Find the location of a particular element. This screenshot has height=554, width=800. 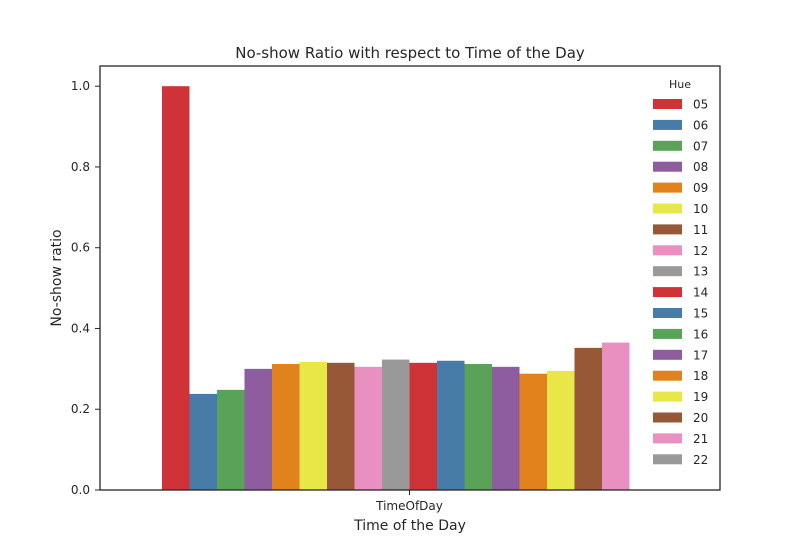

legend: Hue 05 06 07 08 09 10 11 12 13 14 15 16 17 18 19 20 21 22 is located at coordinates (680, 272).